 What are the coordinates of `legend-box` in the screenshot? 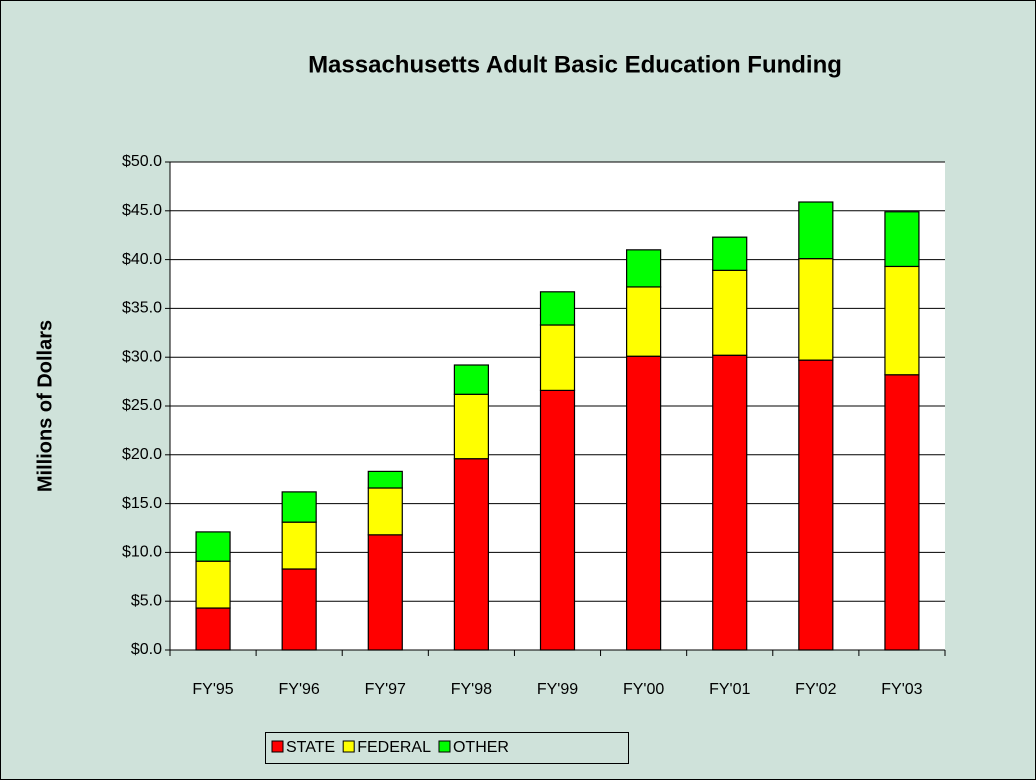 It's located at (447, 748).